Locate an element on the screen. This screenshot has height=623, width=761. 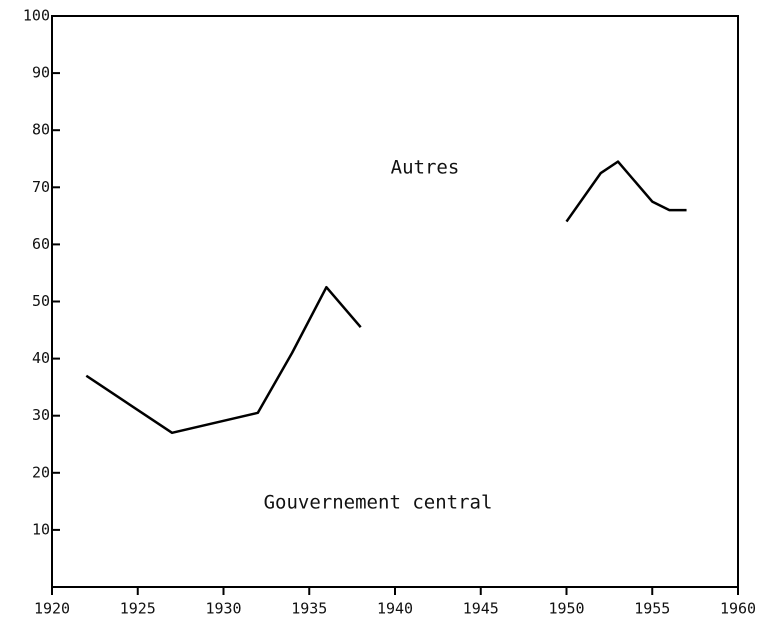
x-tick-label: 1940 is located at coordinates (395, 609).